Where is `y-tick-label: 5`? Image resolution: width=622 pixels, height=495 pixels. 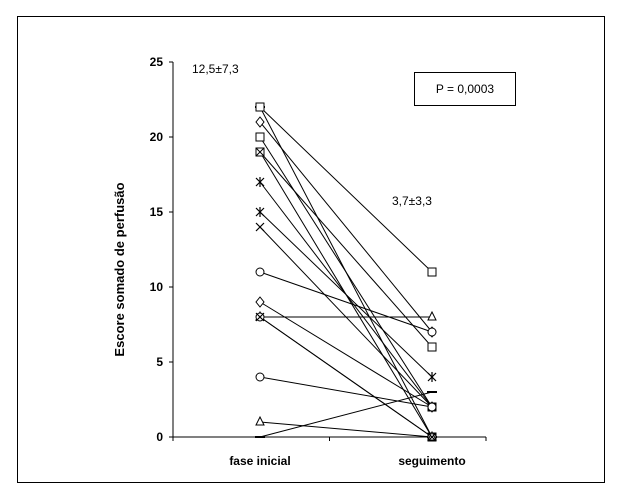
y-tick-label: 5 is located at coordinates (159, 362).